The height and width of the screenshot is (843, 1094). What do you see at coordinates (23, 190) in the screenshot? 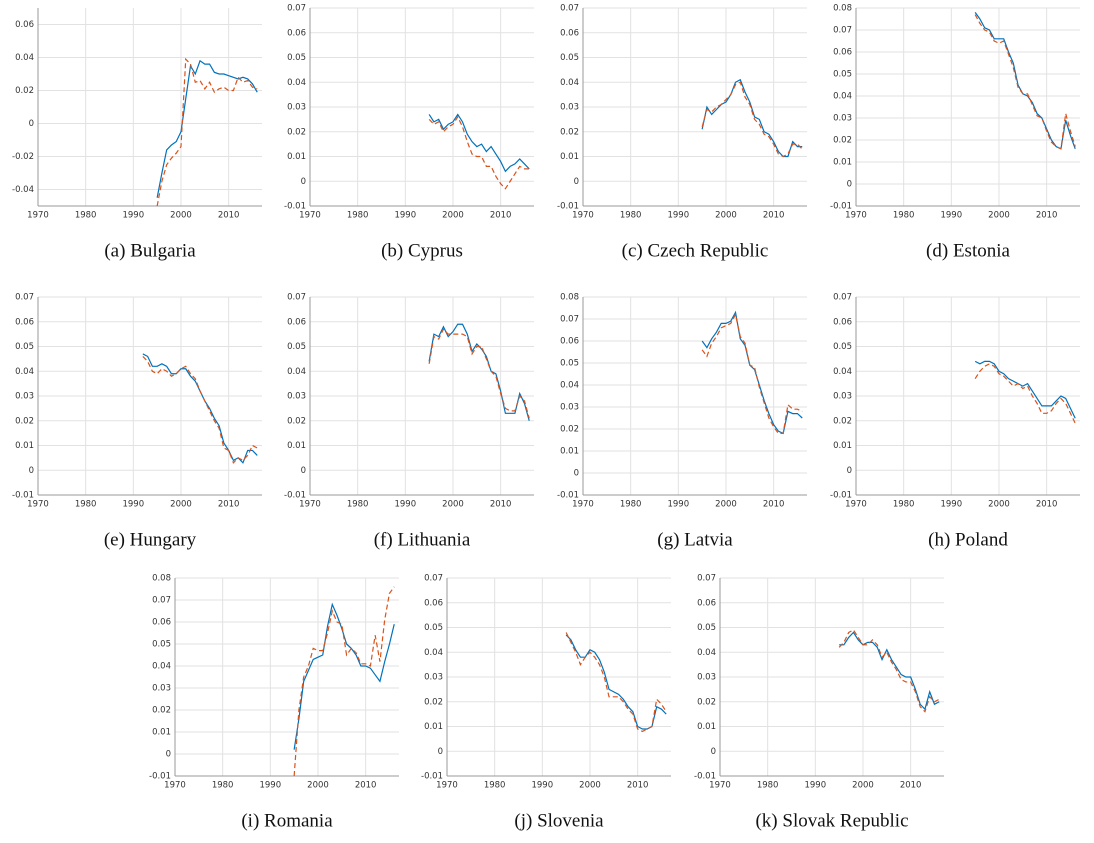
I see `y-tick-label: -0.04` at bounding box center [23, 190].